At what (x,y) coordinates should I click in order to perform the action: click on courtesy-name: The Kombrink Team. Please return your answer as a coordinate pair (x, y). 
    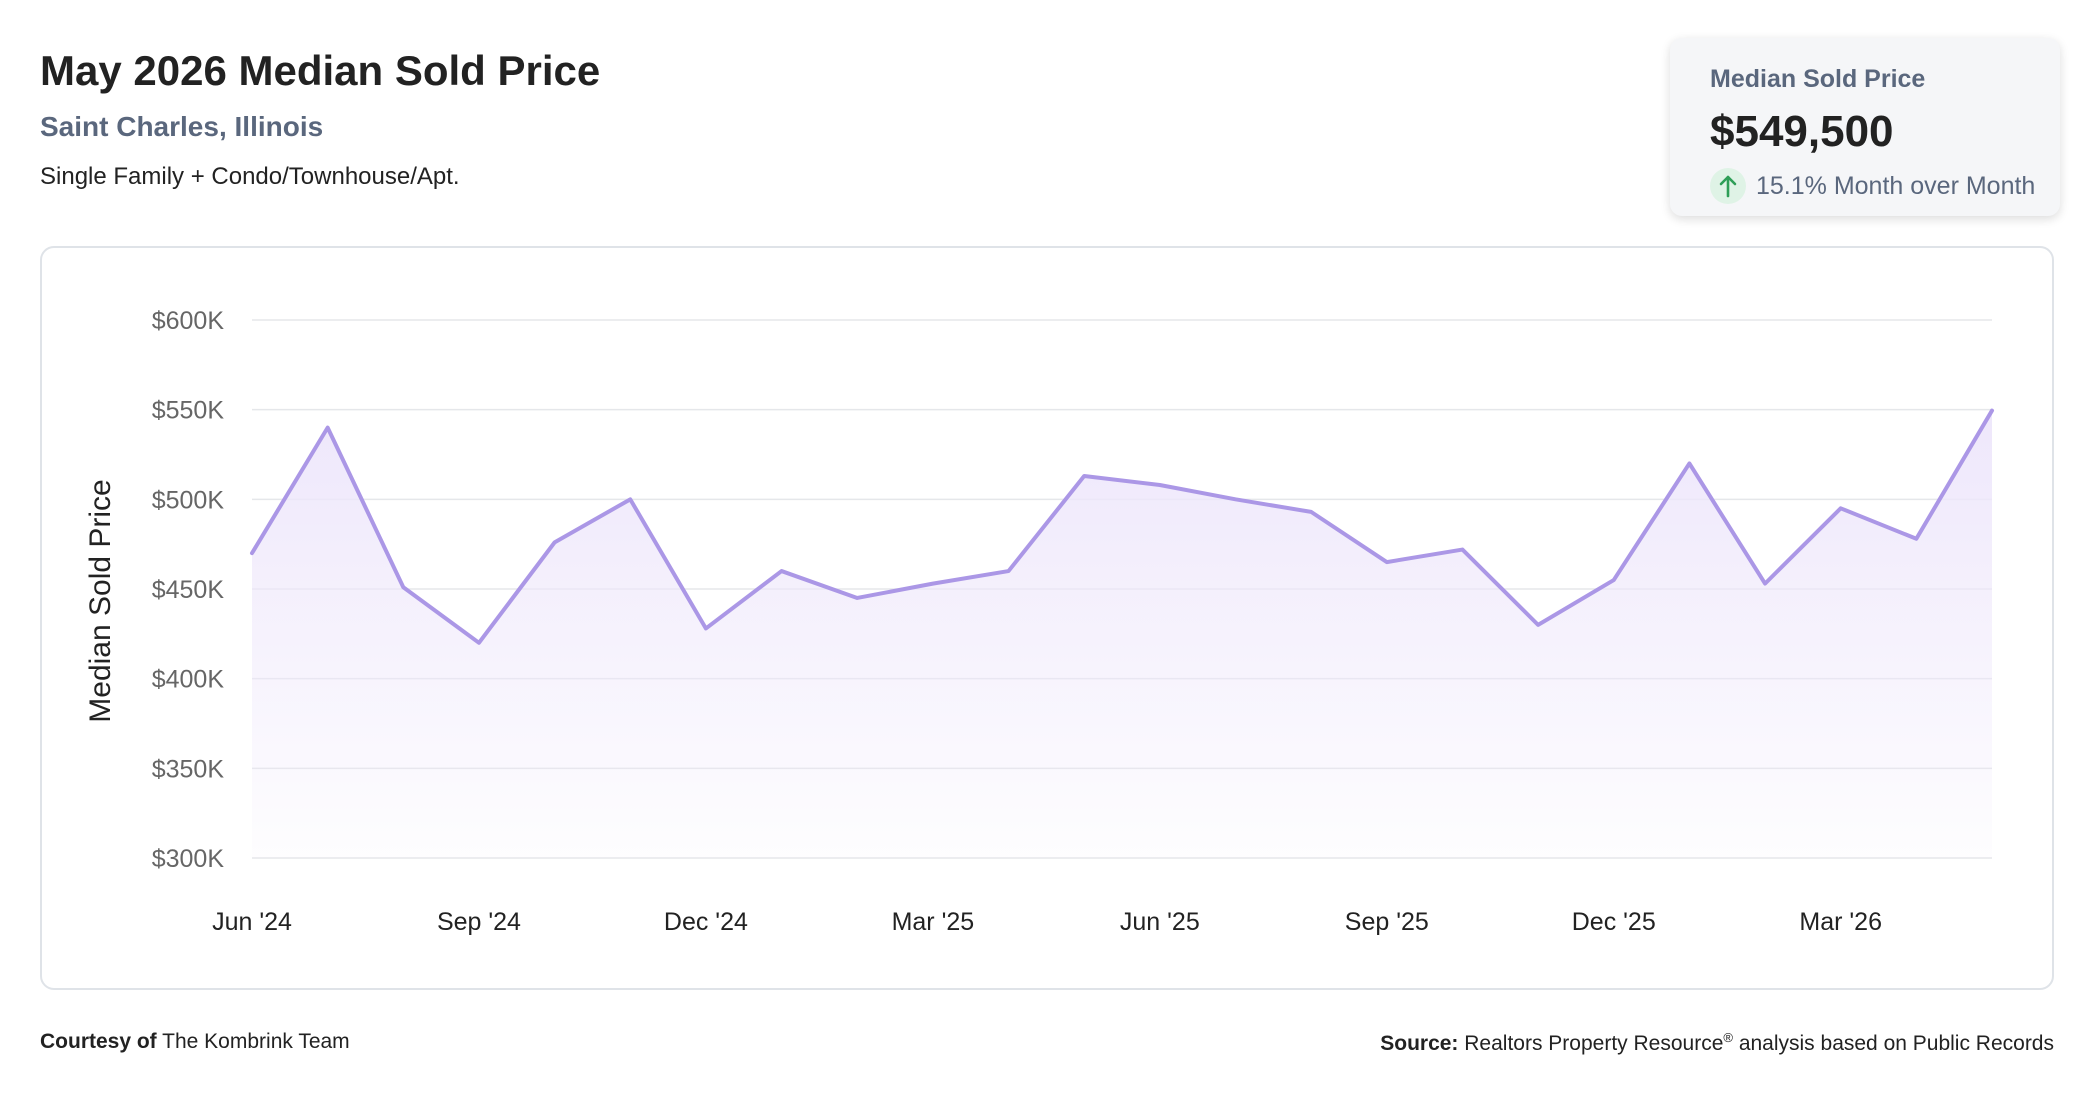
    Looking at the image, I should click on (256, 1041).